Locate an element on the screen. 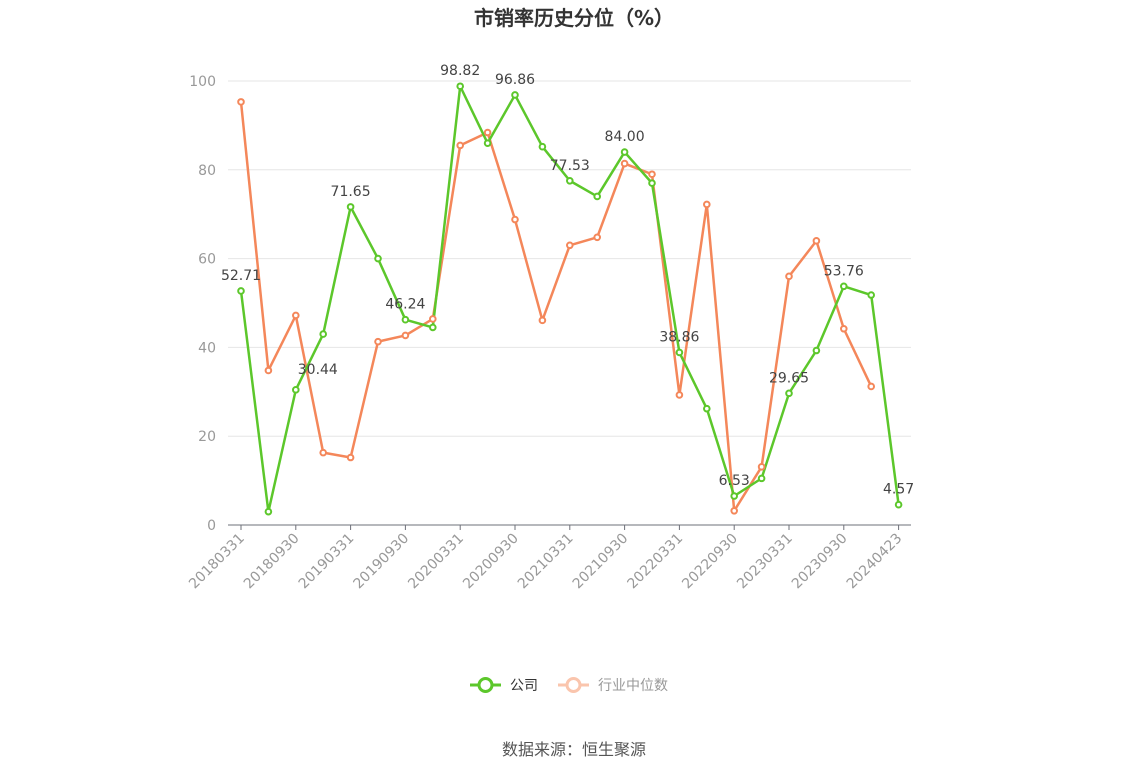 The height and width of the screenshot is (776, 1148). legend: 公司 行业中位数 is located at coordinates (569, 685).